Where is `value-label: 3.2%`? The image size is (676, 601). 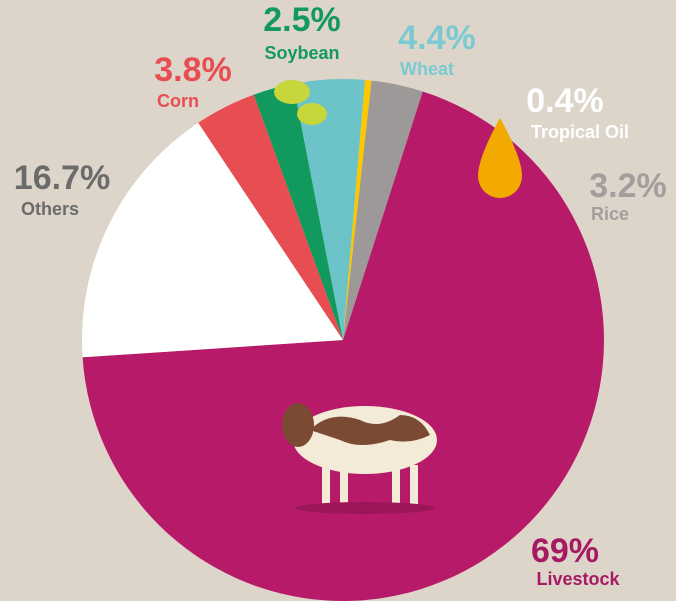 value-label: 3.2% is located at coordinates (628, 186).